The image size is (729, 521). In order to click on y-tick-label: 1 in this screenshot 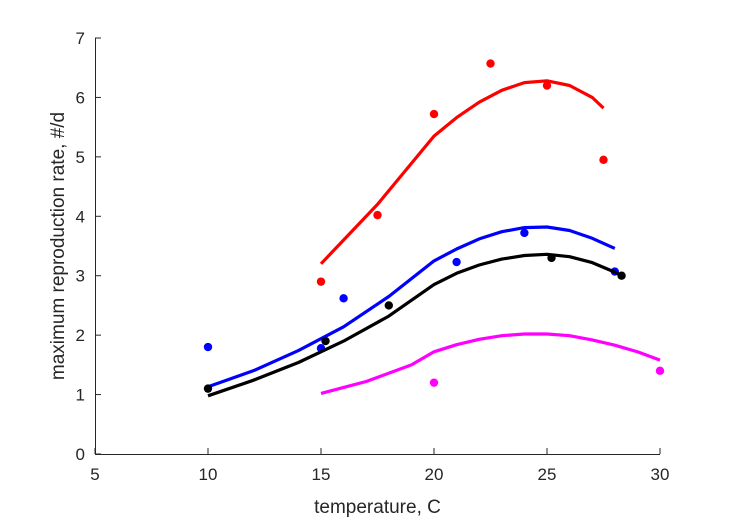, I will do `click(80, 395)`.